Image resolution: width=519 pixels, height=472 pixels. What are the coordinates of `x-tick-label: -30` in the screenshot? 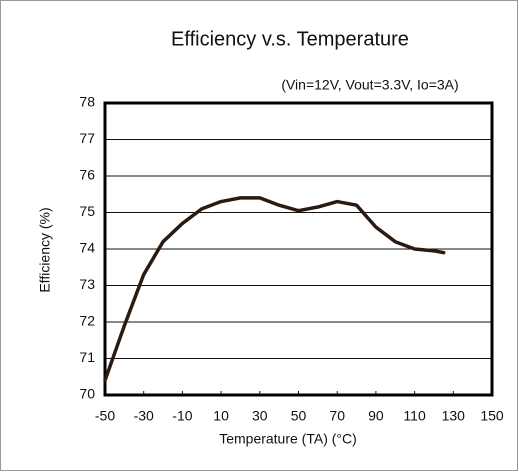 It's located at (144, 416).